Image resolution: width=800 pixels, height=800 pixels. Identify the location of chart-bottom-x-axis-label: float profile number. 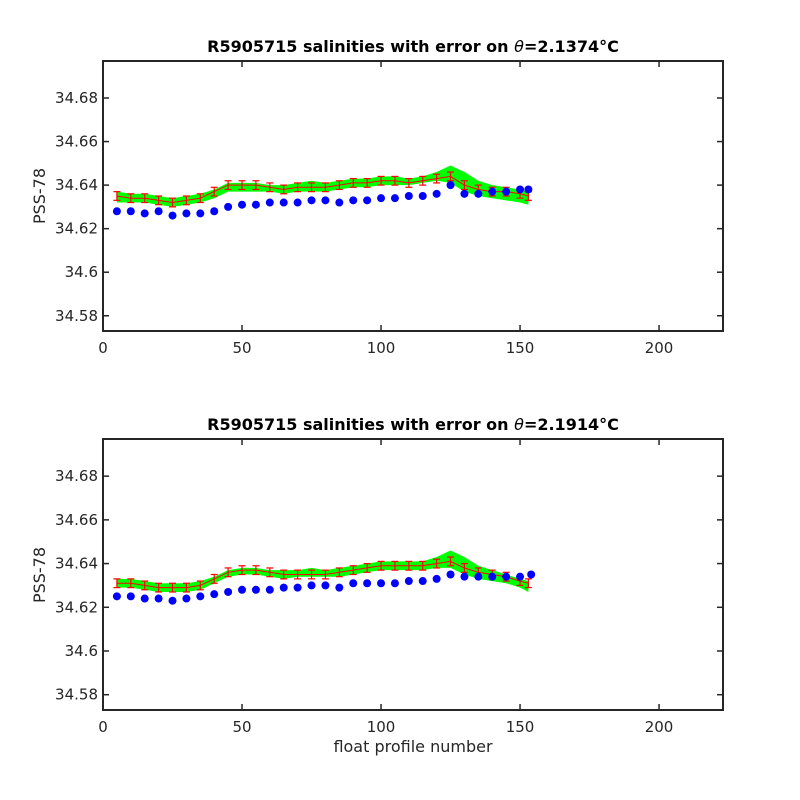
(413, 746).